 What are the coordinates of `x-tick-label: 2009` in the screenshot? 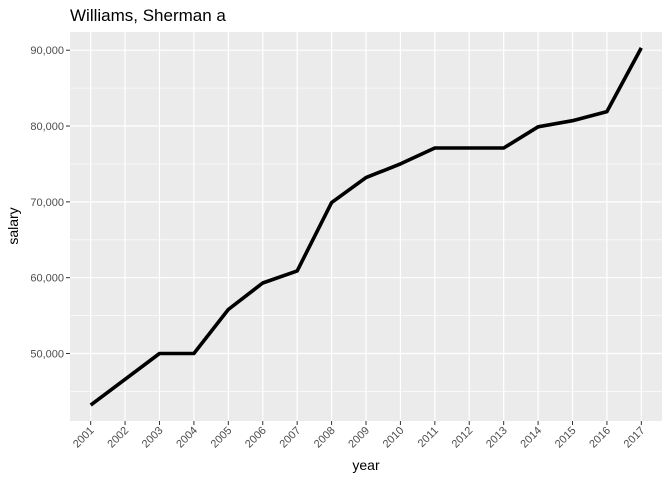 It's located at (359, 438).